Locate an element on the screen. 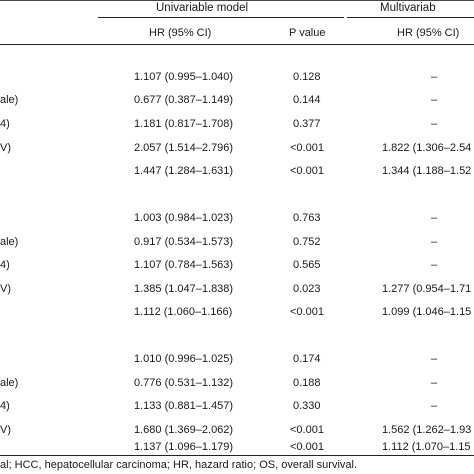 Image resolution: width=474 pixels, height=474 pixels. p-value-column-header: P value is located at coordinates (307, 33).